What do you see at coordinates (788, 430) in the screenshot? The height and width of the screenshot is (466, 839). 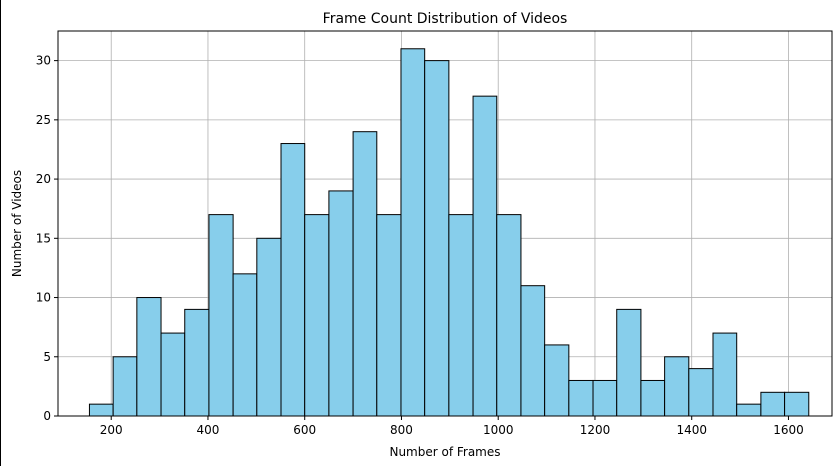 I see `x-tick-label: 1600` at bounding box center [788, 430].